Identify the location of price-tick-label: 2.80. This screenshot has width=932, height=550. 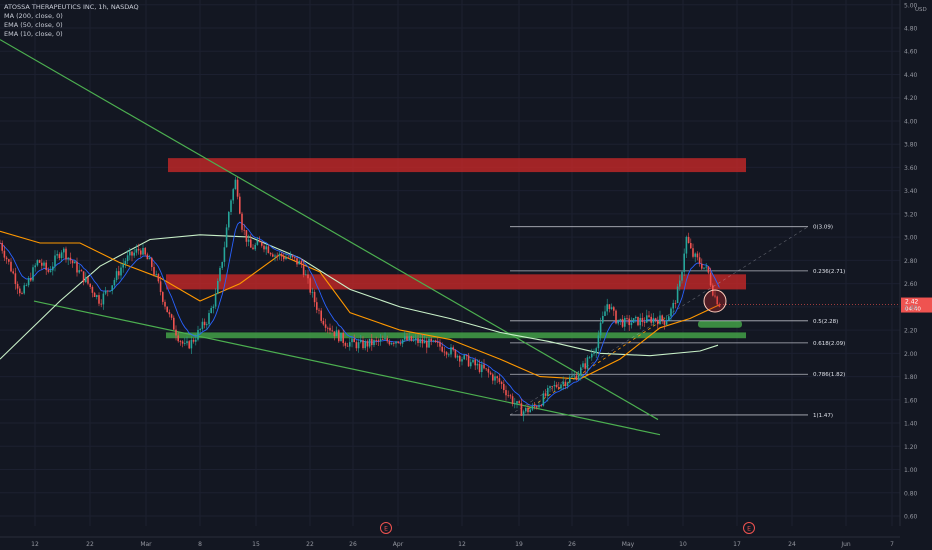
(911, 261).